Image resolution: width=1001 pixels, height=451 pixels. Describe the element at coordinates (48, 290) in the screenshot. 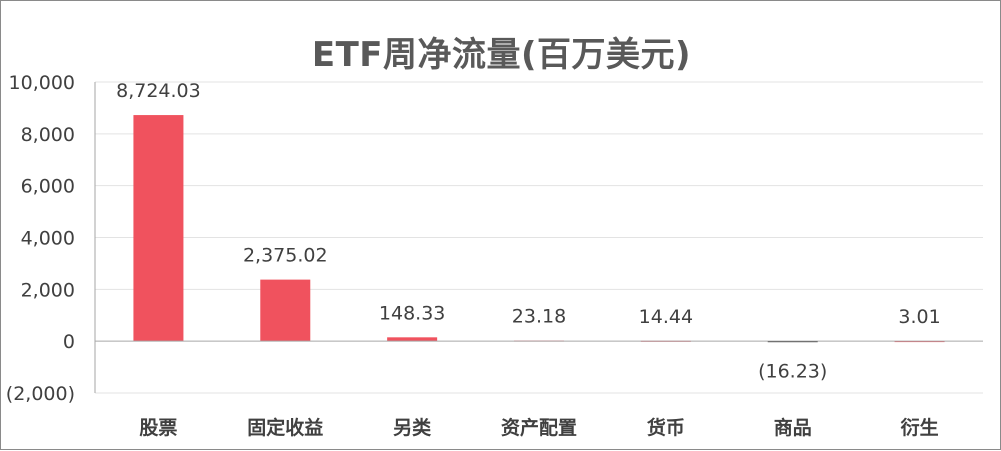

I see `y-tick-label: 2,000` at that location.